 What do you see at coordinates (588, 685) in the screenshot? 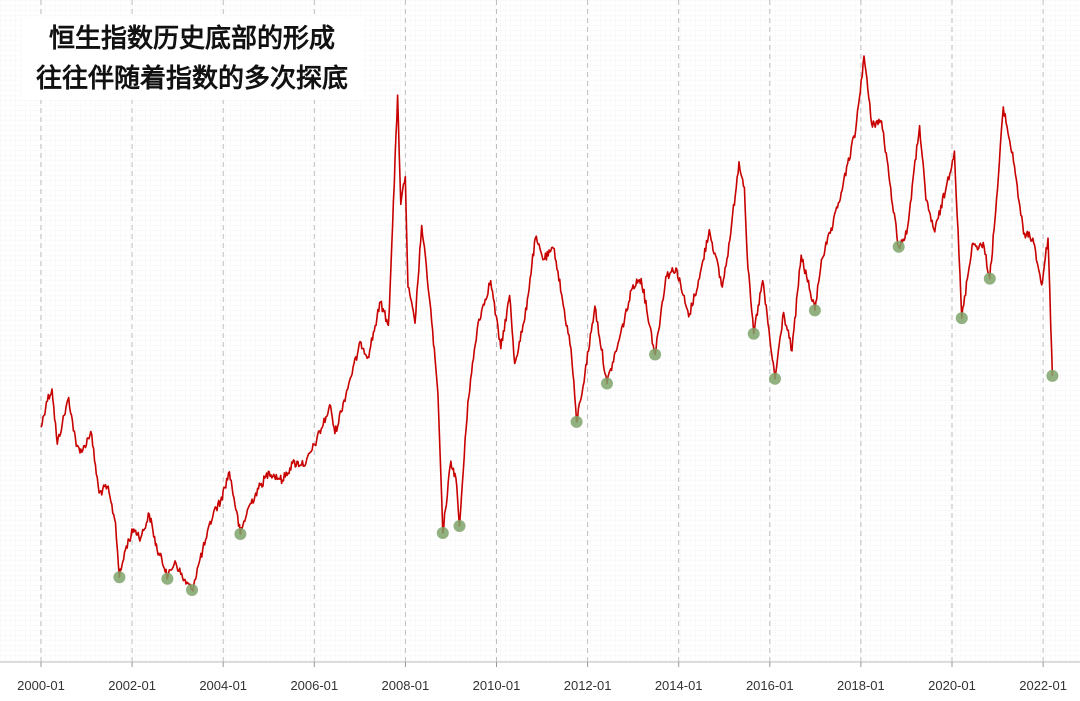
I see `x-tick-label: 2012-01` at bounding box center [588, 685].